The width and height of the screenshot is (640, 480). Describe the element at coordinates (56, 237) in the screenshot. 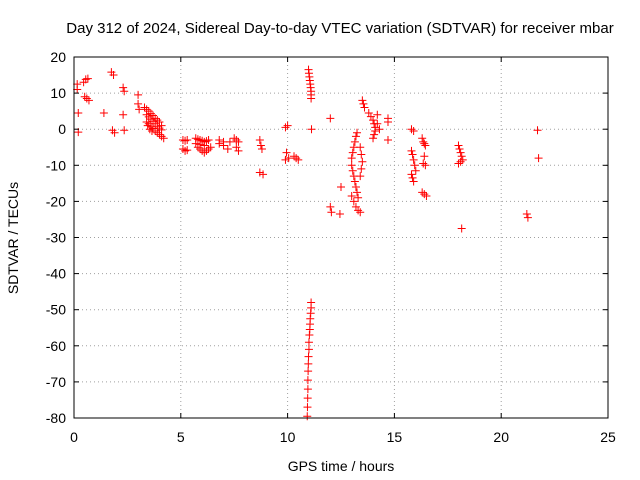

I see `y-tick-labels: 20 10 0 -10 -20 -30 -40 -50 -60 -70 -80` at that location.